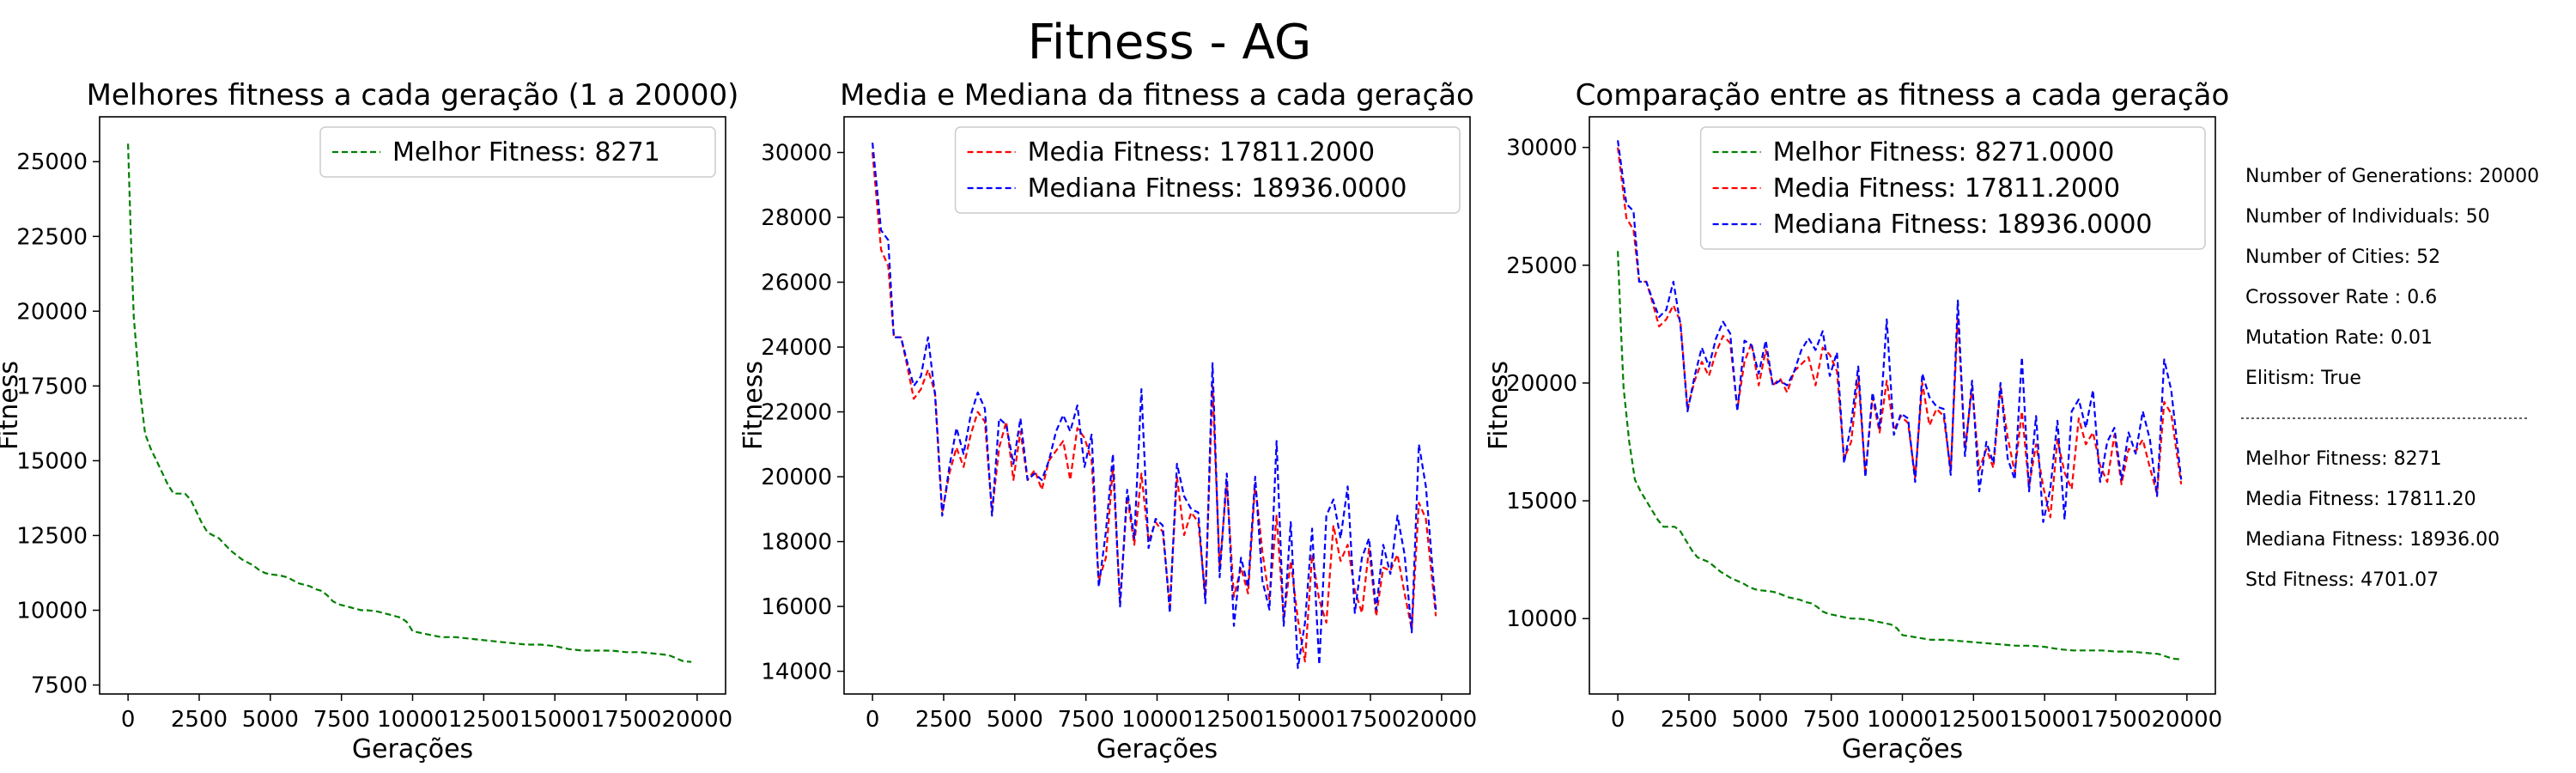  I want to click on info-line: Elitism: True, so click(2303, 378).